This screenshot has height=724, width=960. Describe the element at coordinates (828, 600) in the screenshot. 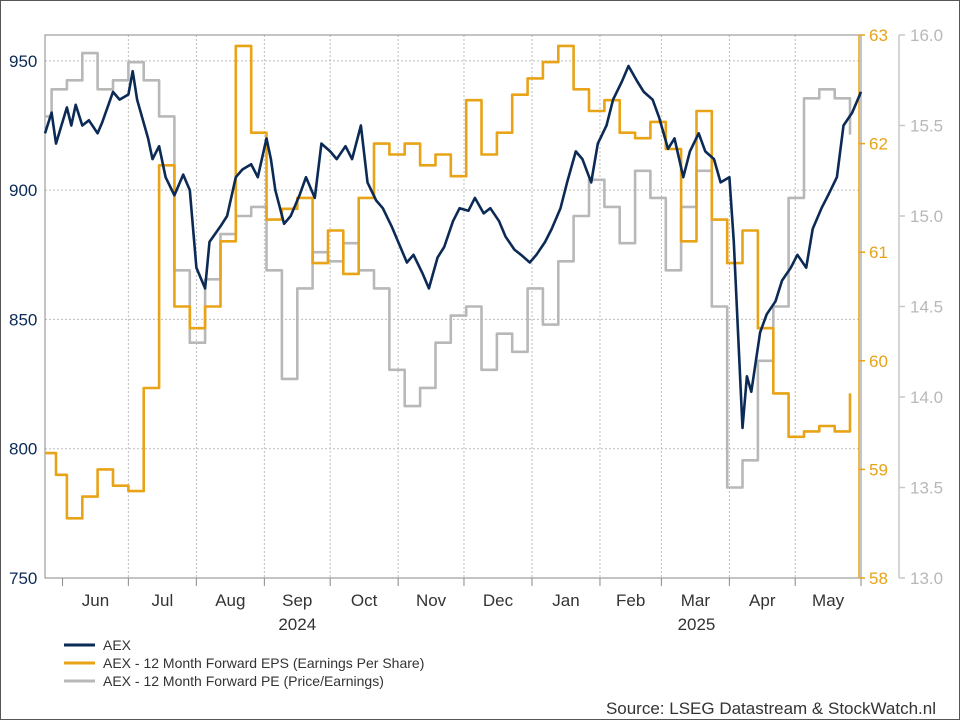

I see `month-label: May` at that location.